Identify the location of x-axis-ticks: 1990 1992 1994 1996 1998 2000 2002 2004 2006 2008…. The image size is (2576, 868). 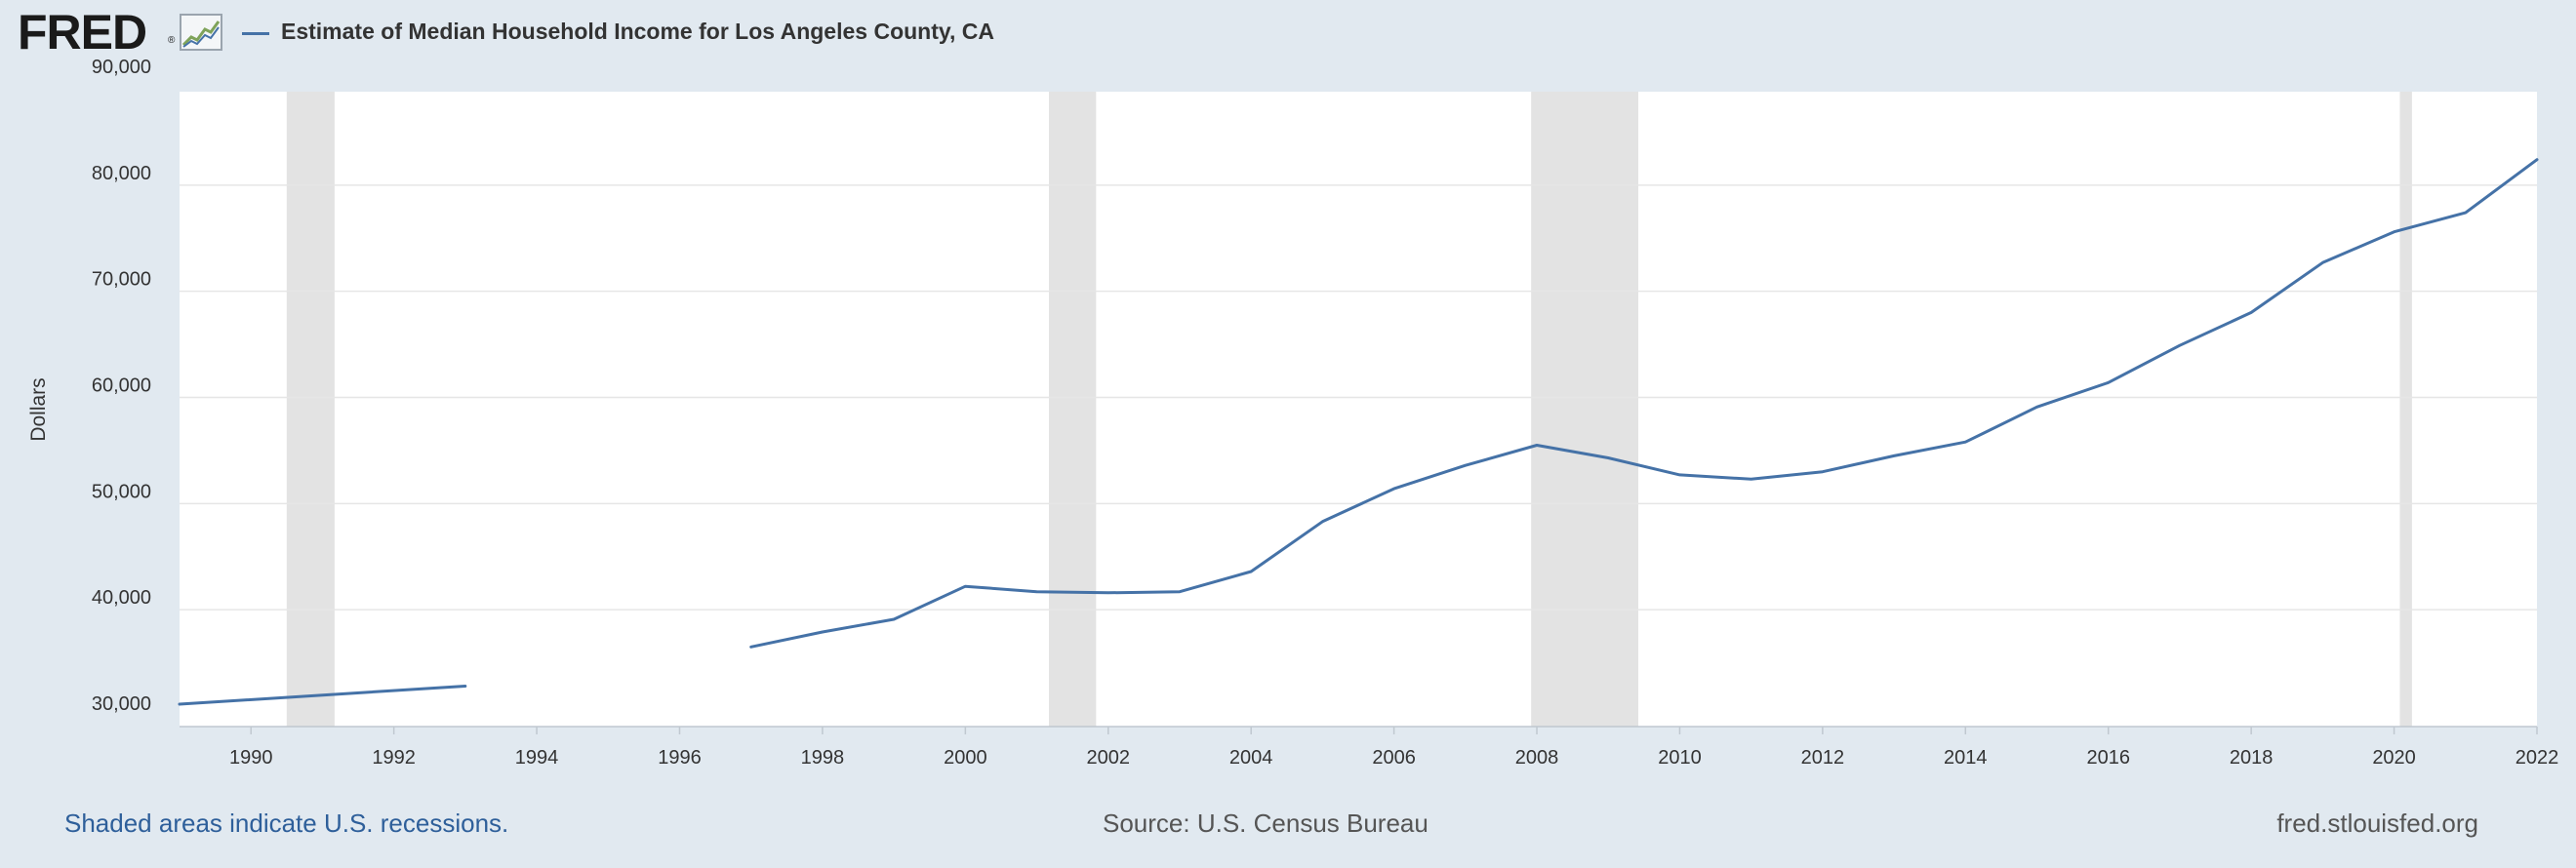
(1393, 748).